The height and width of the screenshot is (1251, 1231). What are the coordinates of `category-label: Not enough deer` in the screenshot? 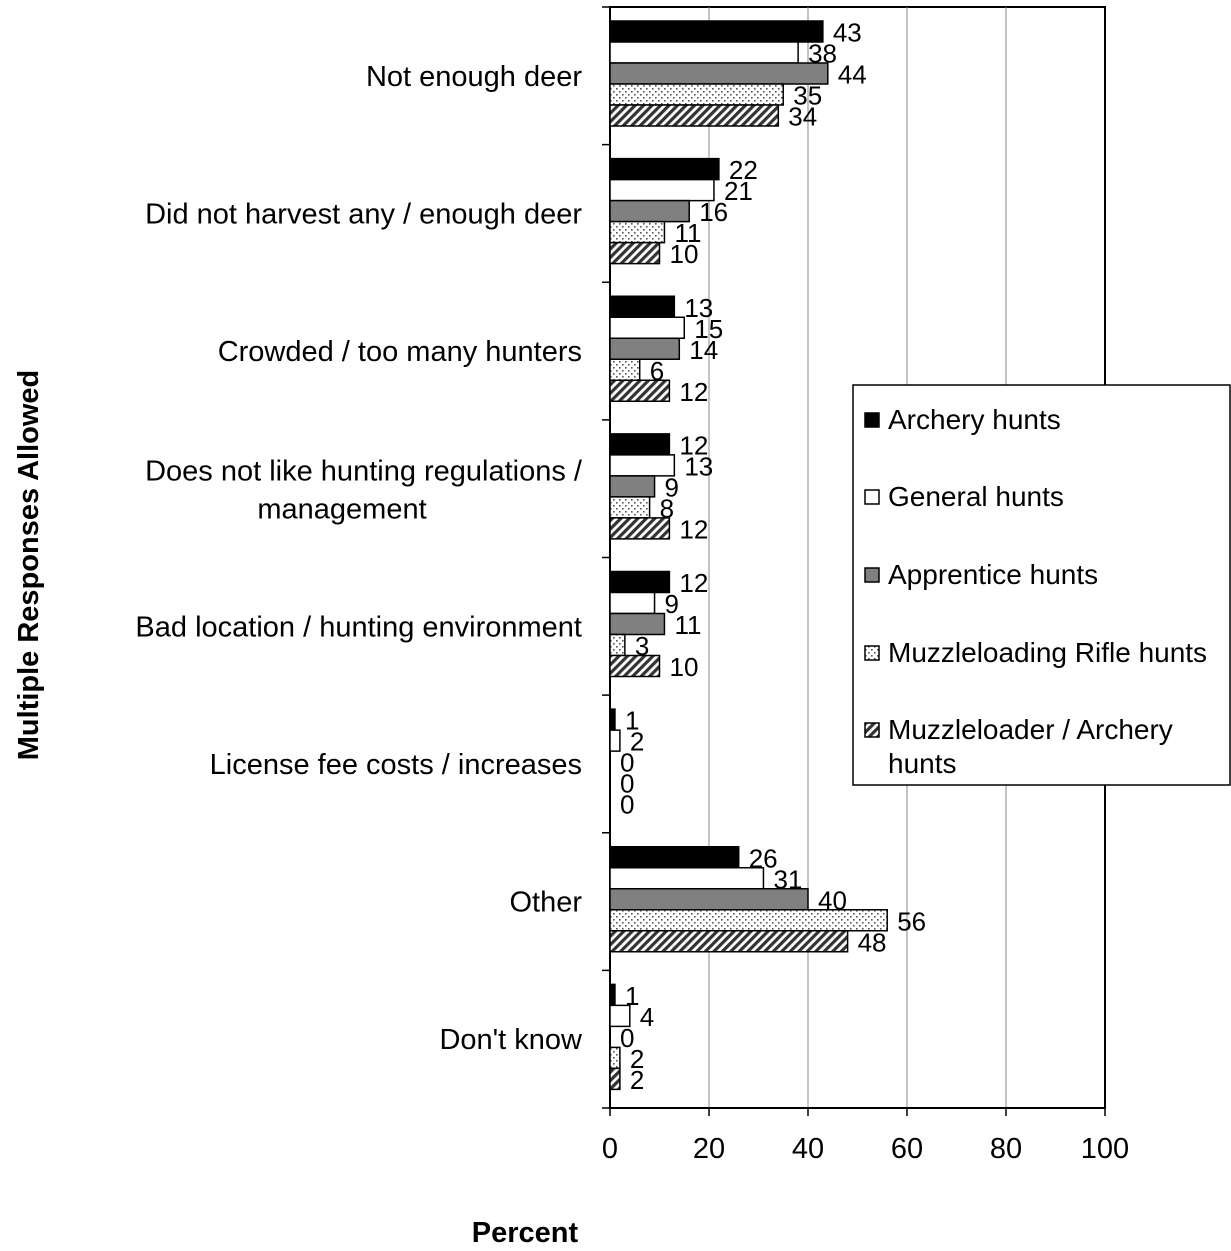 It's located at (474, 77).